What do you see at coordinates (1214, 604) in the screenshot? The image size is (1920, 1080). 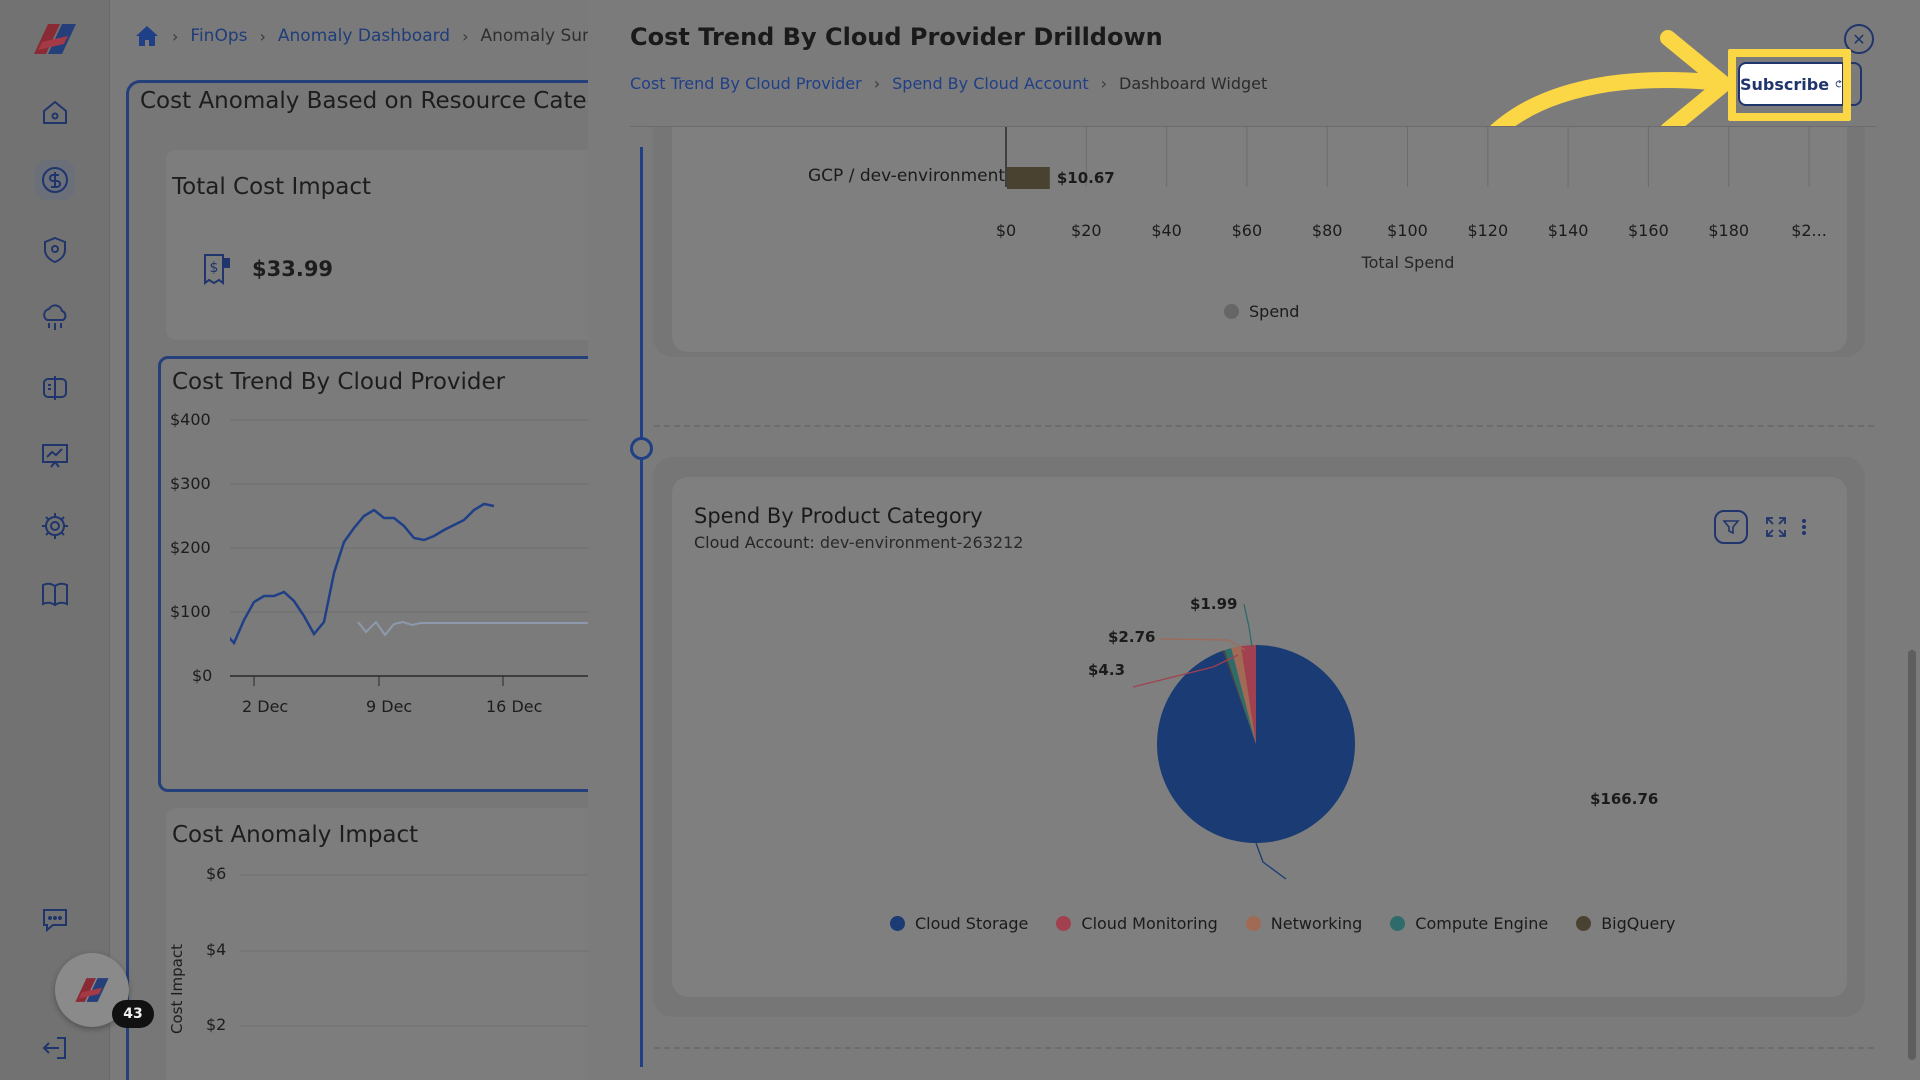 I see `pie-data-label: $1.99` at bounding box center [1214, 604].